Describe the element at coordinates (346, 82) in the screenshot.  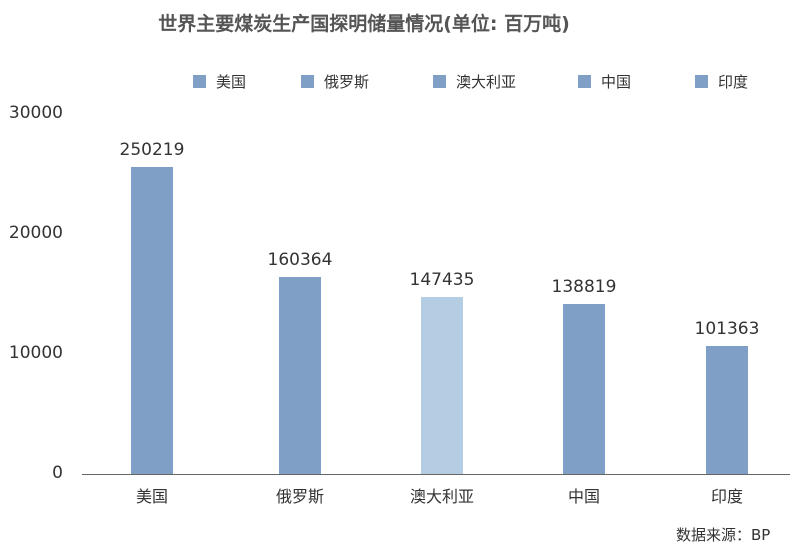
I see `legend-label: 俄罗斯` at that location.